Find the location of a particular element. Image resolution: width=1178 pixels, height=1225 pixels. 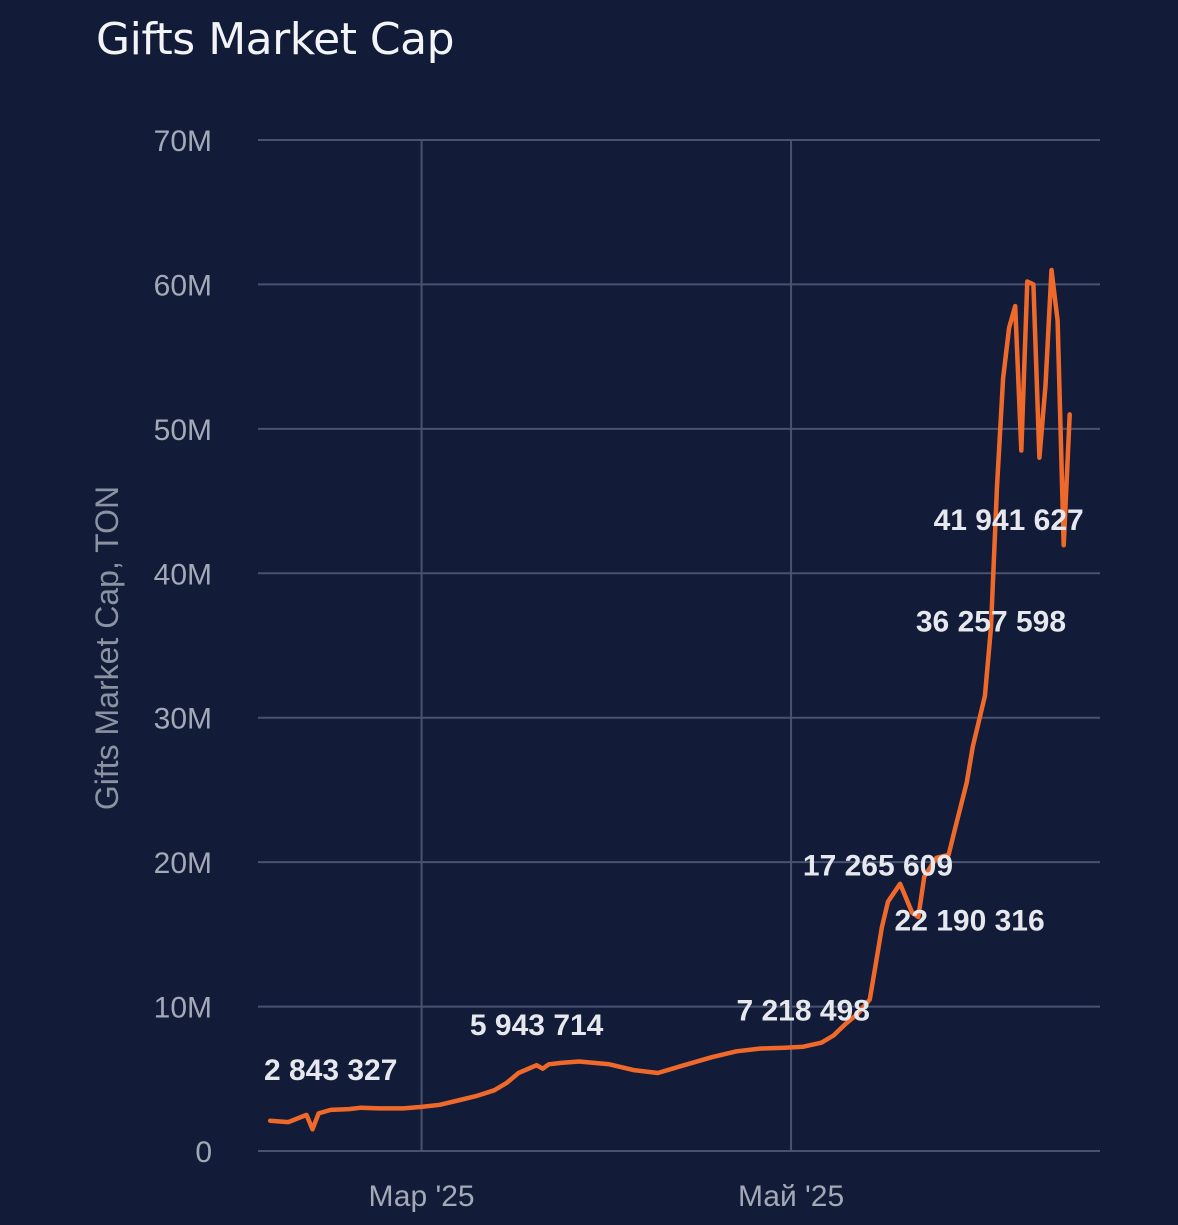

x-tick-label: Мар '25 is located at coordinates (421, 1196).